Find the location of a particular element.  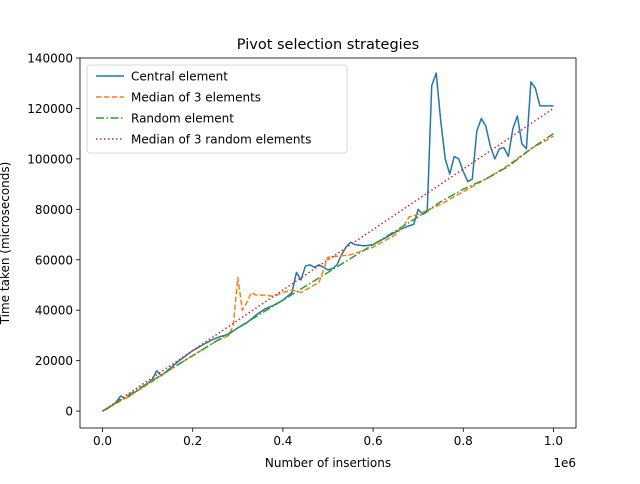

x-tick-label: 0.0 is located at coordinates (102, 441).